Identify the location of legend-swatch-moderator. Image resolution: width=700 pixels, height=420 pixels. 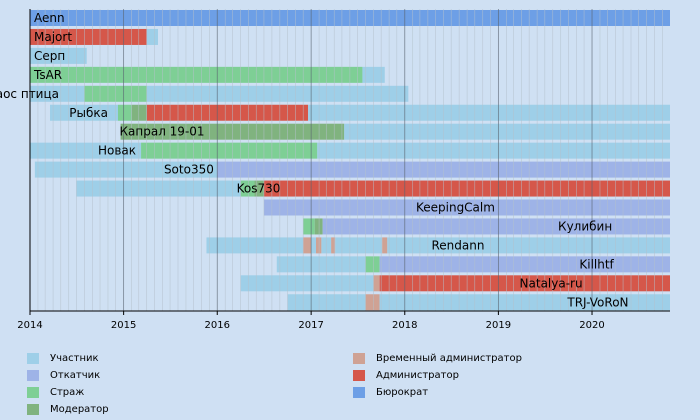
(33, 409).